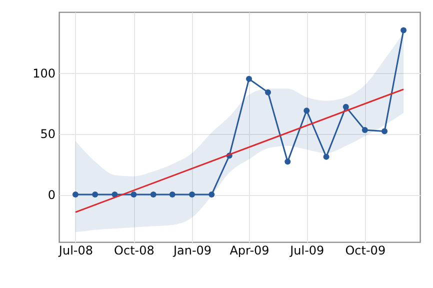  Describe the element at coordinates (52, 195) in the screenshot. I see `y-tick-label: 0` at that location.